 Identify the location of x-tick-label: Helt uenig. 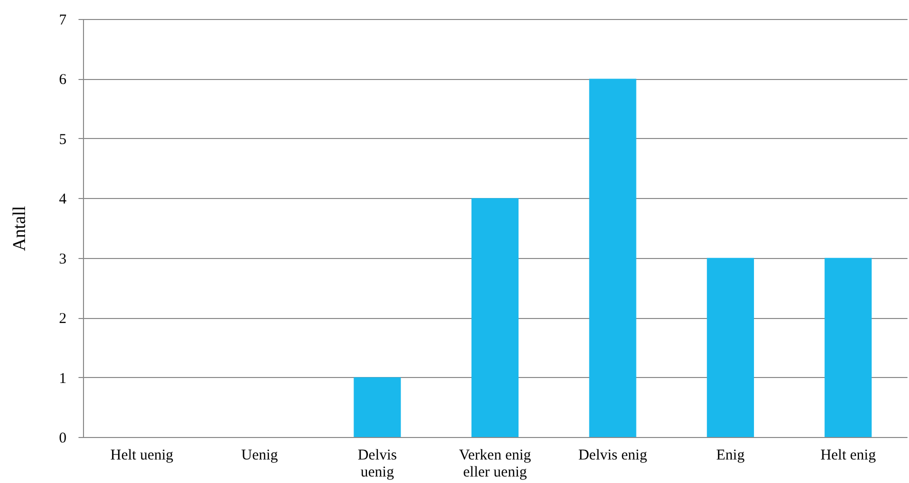
(142, 456).